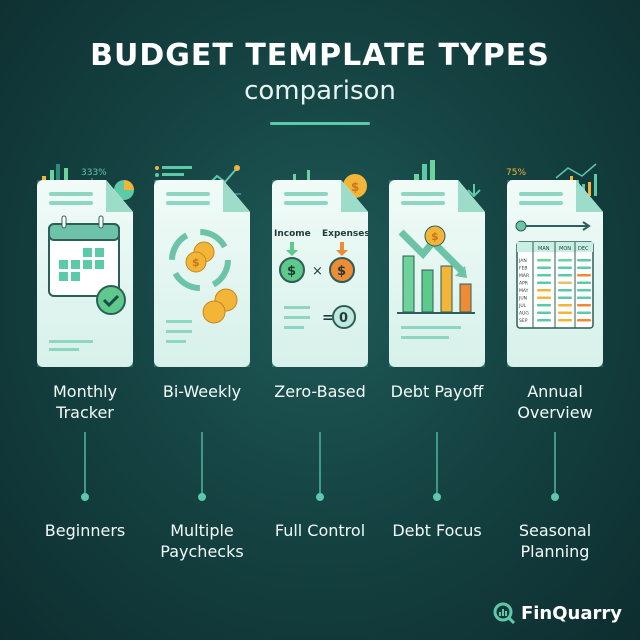 The image size is (640, 640). Describe the element at coordinates (202, 267) in the screenshot. I see `cycle-coins-icon: $` at that location.